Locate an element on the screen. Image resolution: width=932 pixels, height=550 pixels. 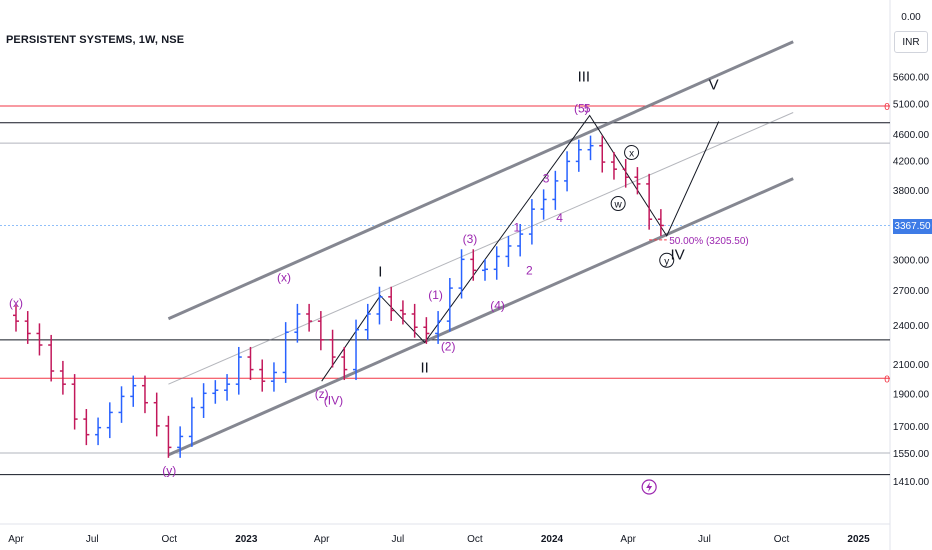
lightning-icon is located at coordinates (649, 487).